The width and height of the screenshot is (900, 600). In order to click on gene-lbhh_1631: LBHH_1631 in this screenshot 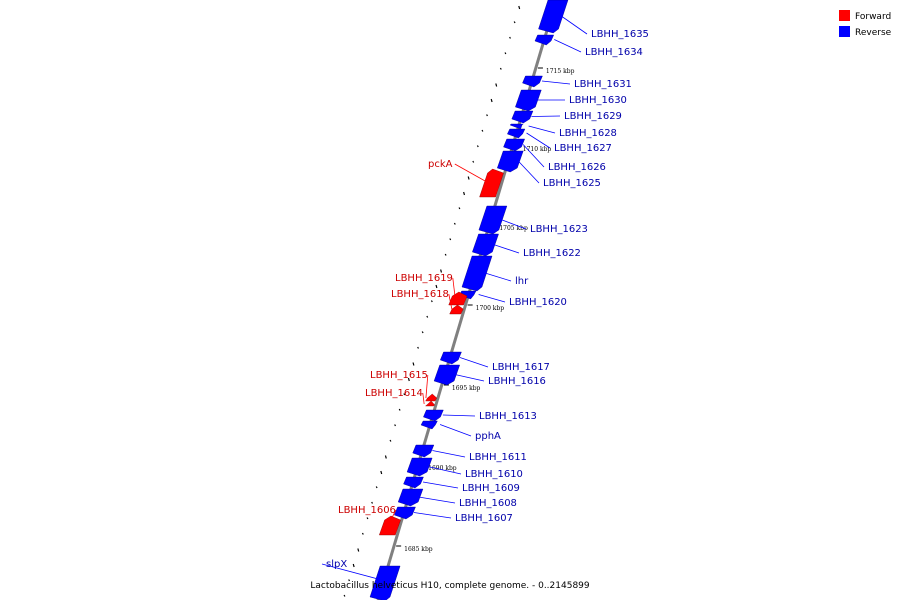, I will do `click(577, 82)`.